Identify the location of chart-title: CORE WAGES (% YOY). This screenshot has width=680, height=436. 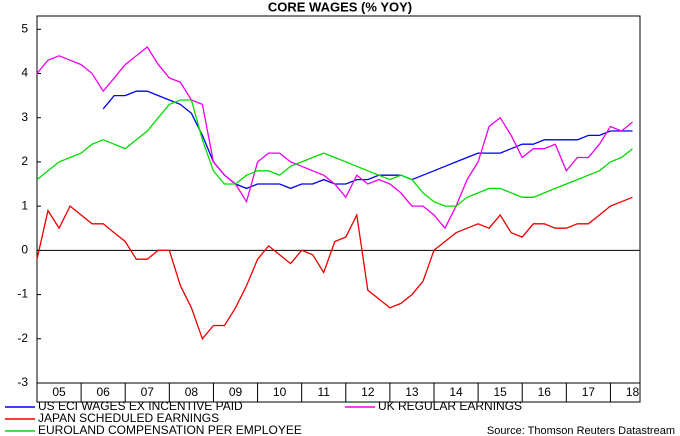
(340, 7).